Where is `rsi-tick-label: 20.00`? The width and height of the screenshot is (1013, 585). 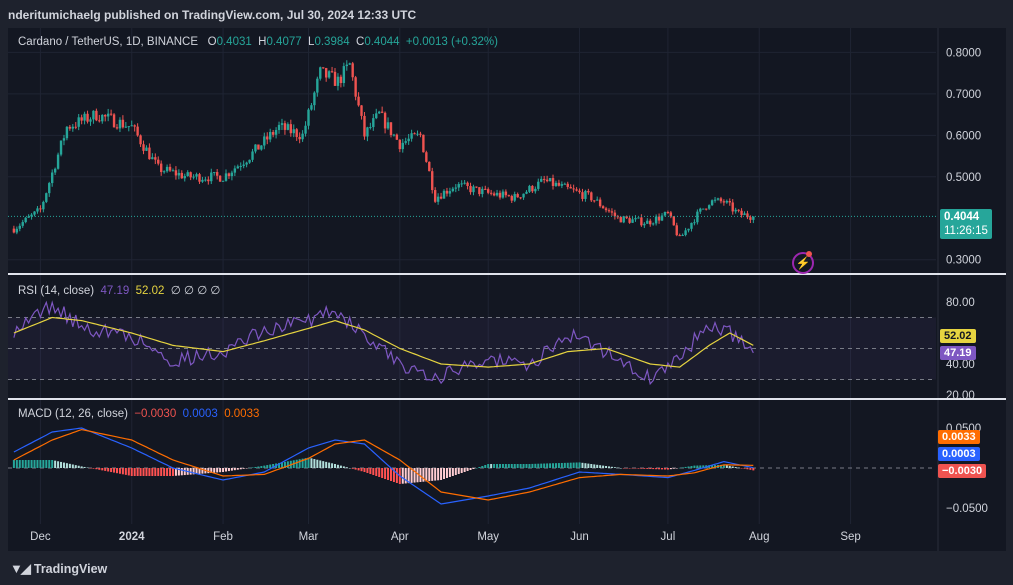
rsi-tick-label: 20.00 is located at coordinates (960, 396).